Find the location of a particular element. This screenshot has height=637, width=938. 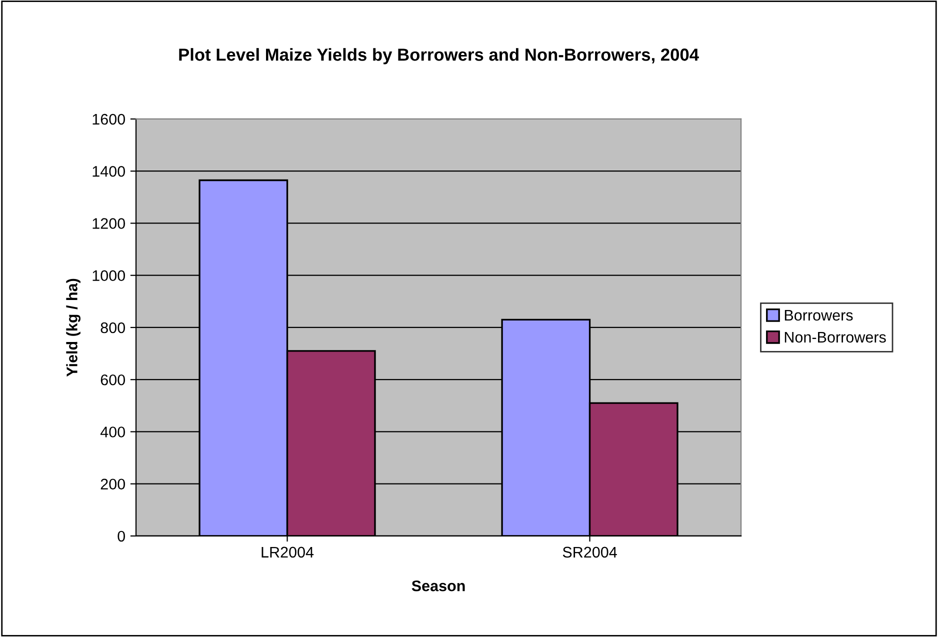

chart-title: Plot Level Maize Yields by Borrowers and Non-Borrowers, 2004 is located at coordinates (439, 56).